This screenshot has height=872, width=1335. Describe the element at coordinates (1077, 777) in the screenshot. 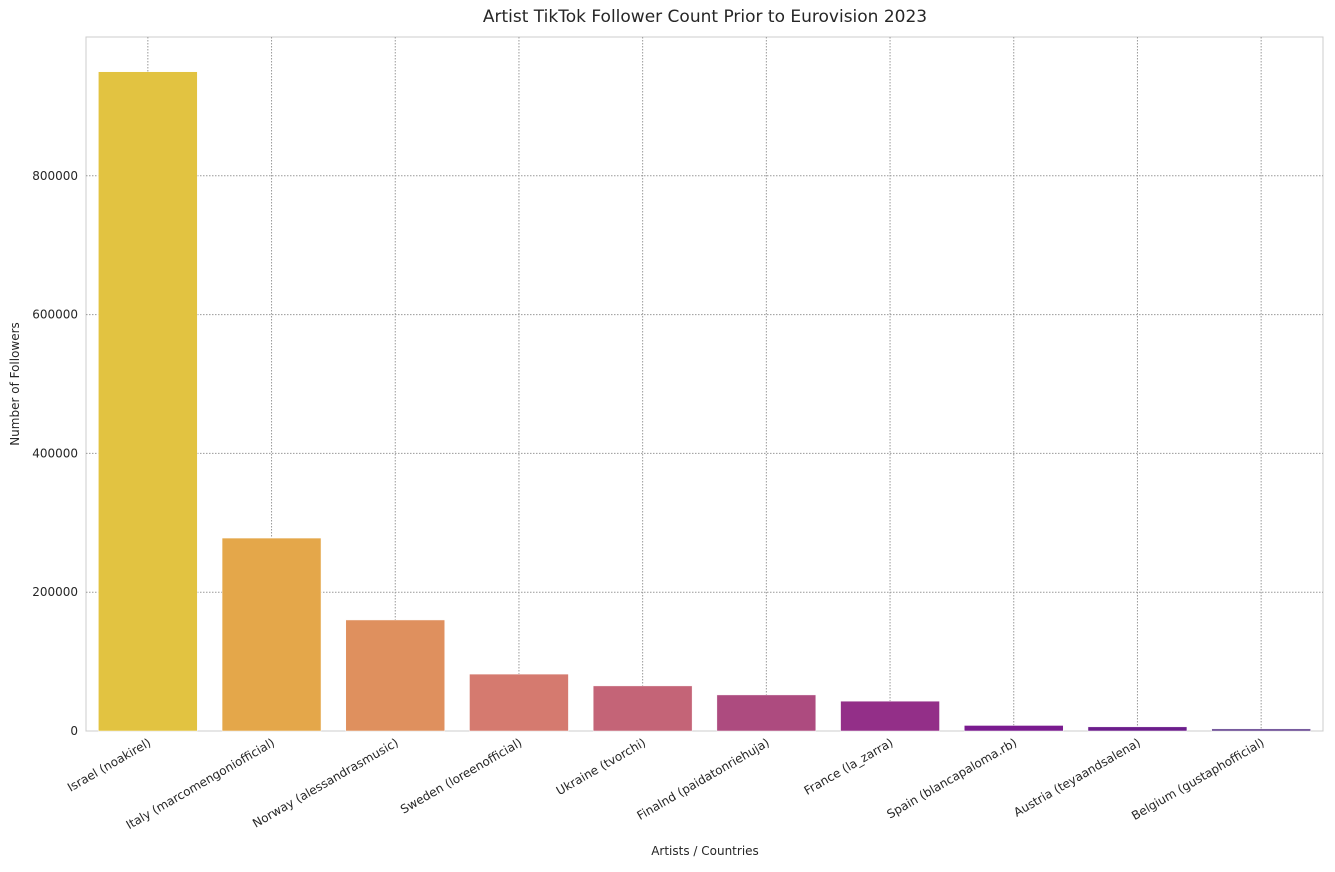

I see `x-tick-label: Austria (teyaandsalena)` at that location.